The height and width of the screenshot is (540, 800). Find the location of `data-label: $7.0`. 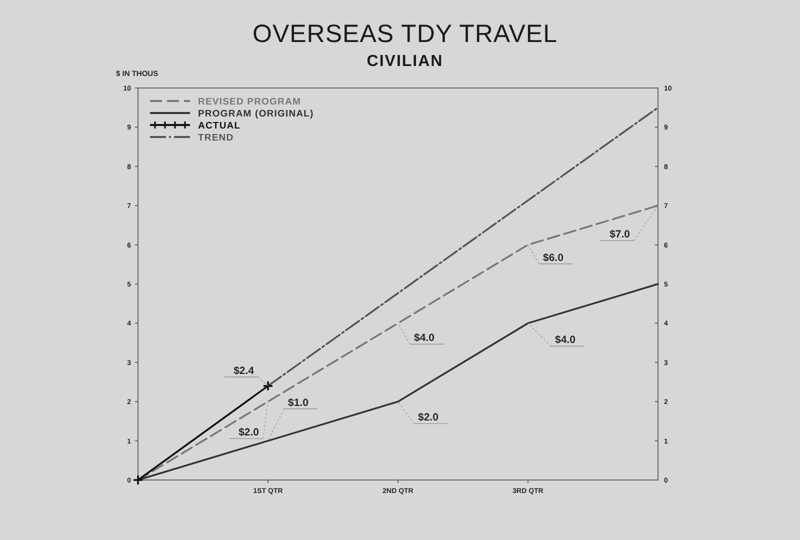

data-label: $7.0 is located at coordinates (620, 234).